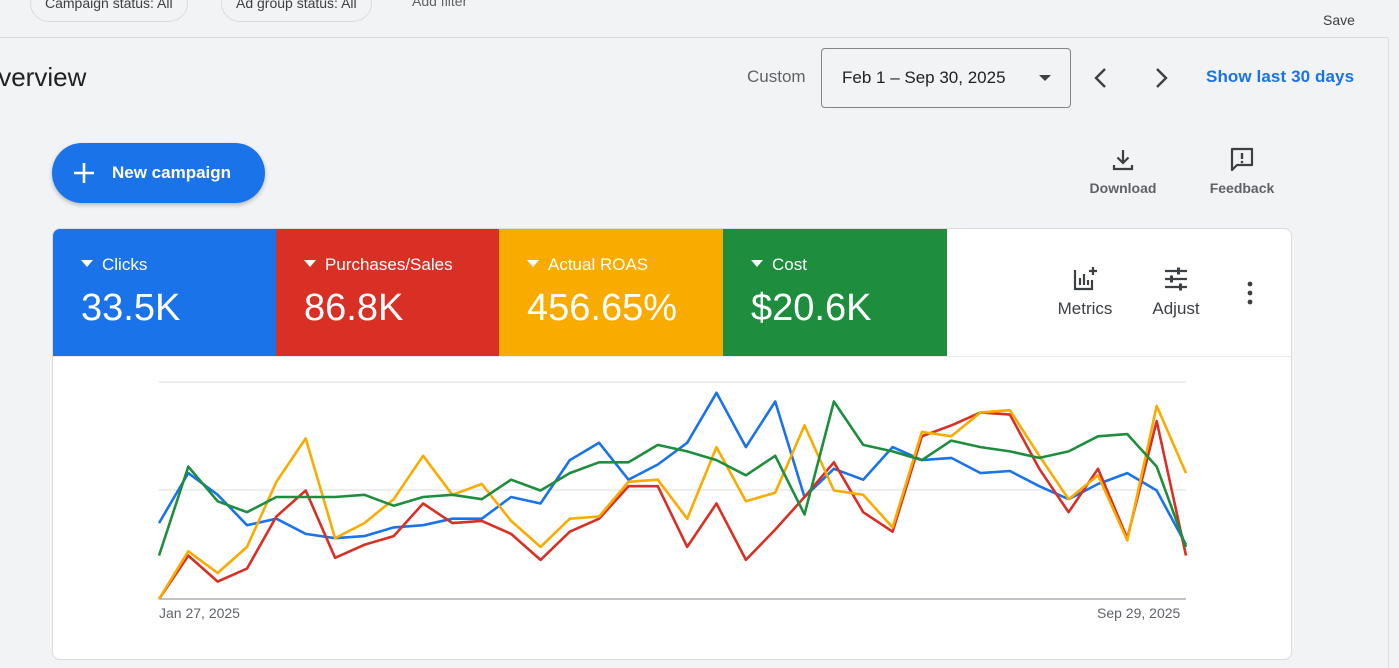  Describe the element at coordinates (587, 265) in the screenshot. I see `scorecard-roas-label: Actual ROAS` at that location.